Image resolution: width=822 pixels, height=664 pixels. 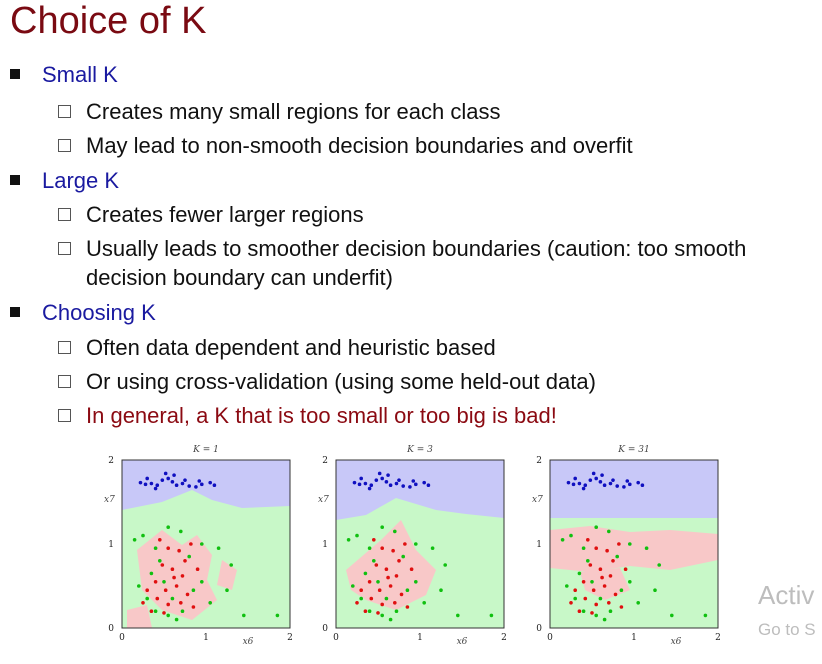 I want to click on bullet-large-k: Large K, so click(x=64, y=181).